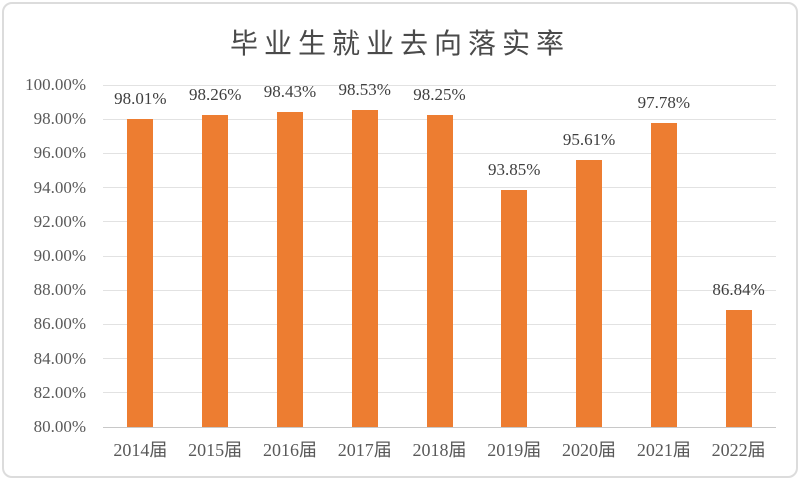 Image resolution: width=800 pixels, height=480 pixels. What do you see at coordinates (399, 44) in the screenshot?
I see `chart-title: 毕业生就业去向落实率` at bounding box center [399, 44].